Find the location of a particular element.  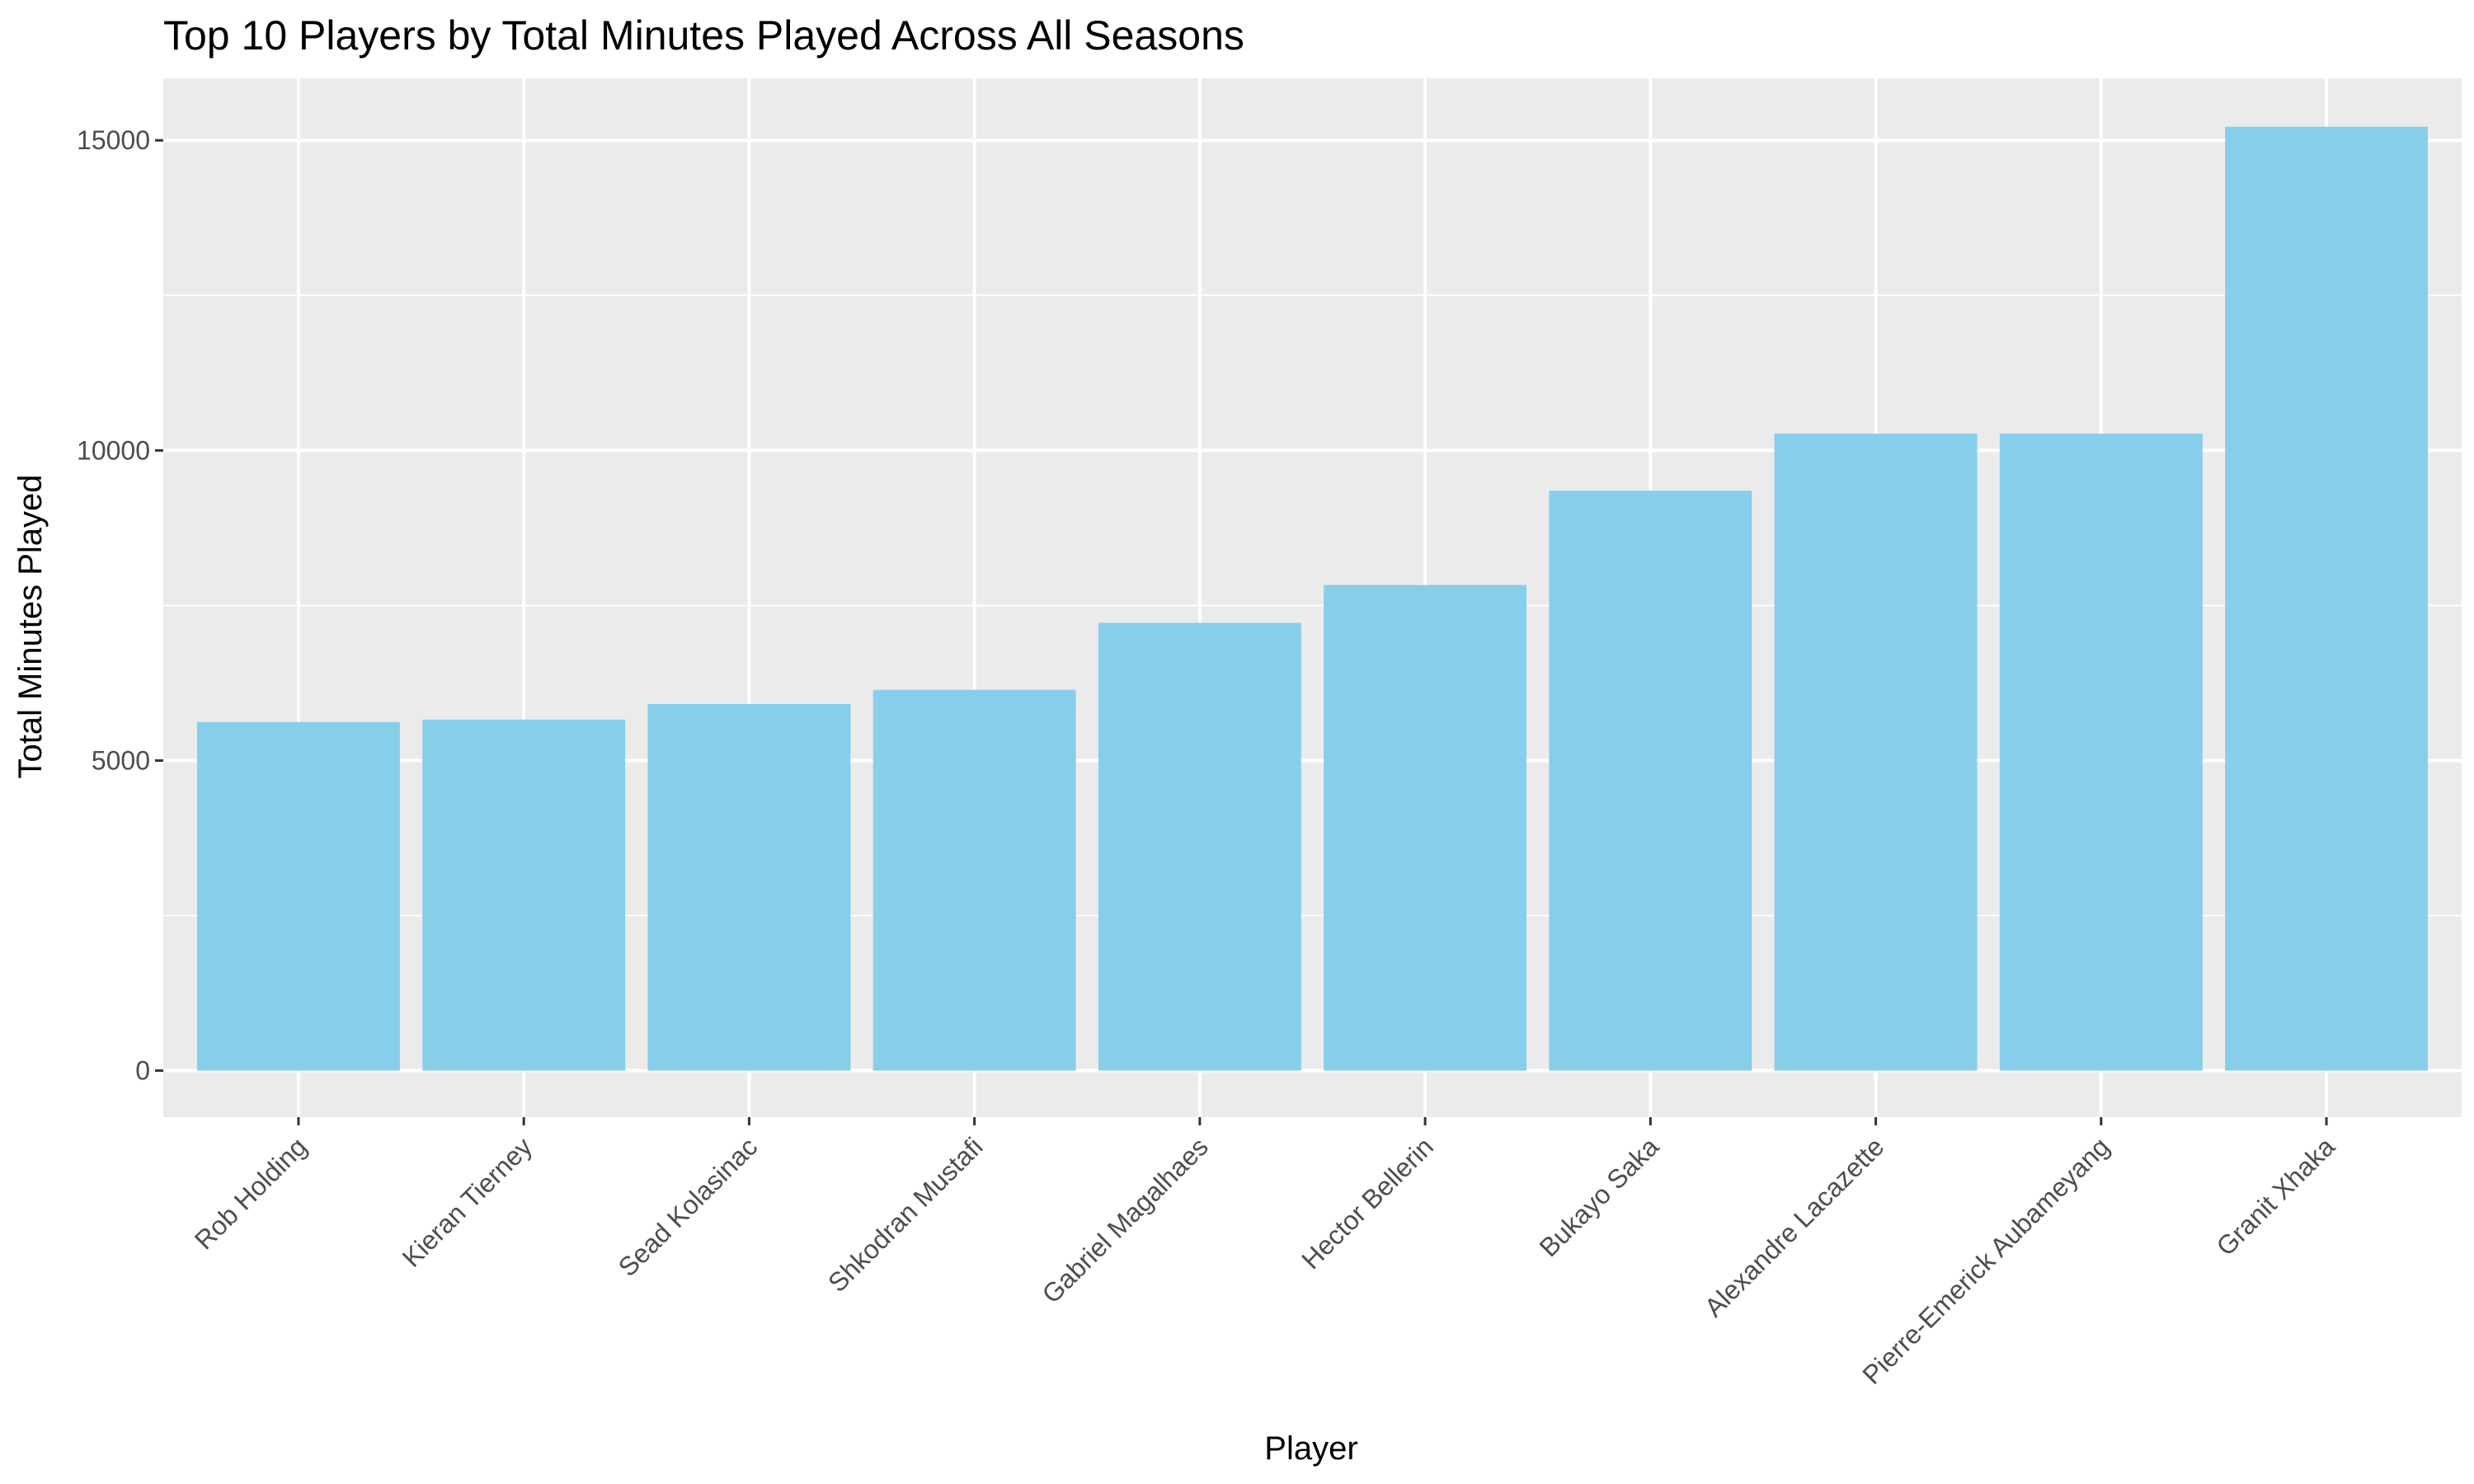

x-axis-title: Player is located at coordinates (1310, 1448).